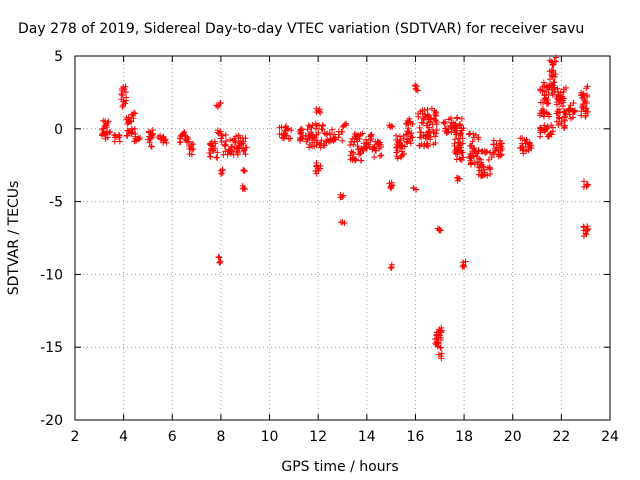 This screenshot has height=480, width=640. What do you see at coordinates (416, 437) in the screenshot?
I see `x-tick-label: 16` at bounding box center [416, 437].